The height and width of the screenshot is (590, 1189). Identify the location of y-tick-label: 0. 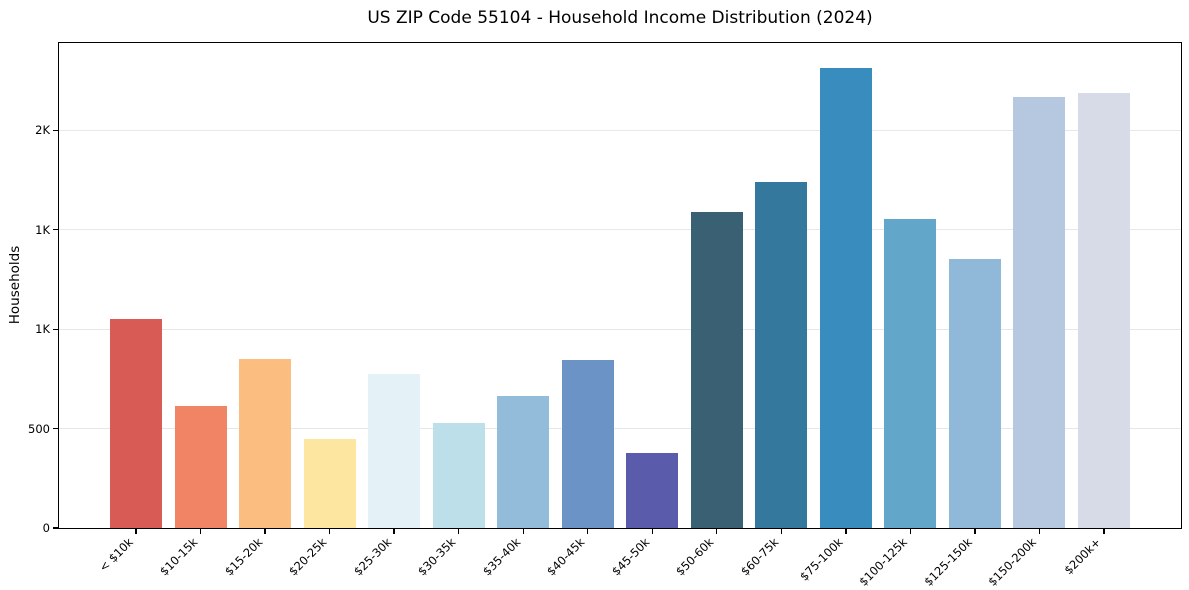
(46, 528).